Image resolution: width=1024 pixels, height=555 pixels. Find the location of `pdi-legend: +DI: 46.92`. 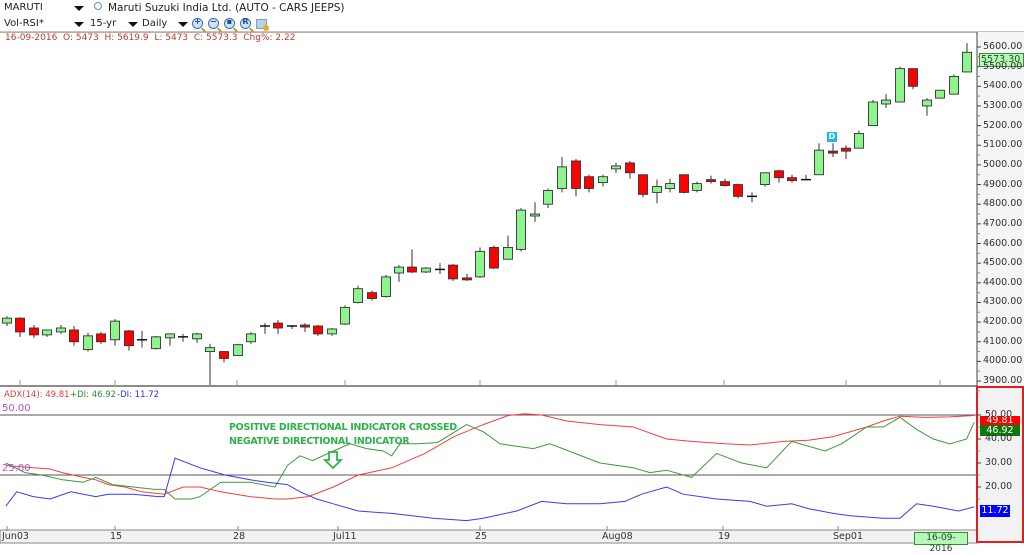

pdi-legend: +DI: 46.92 is located at coordinates (93, 395).